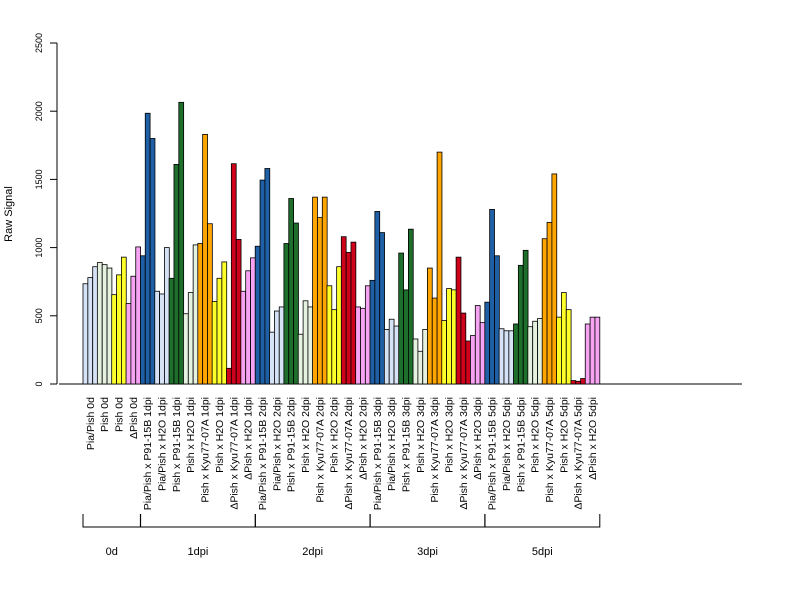  I want to click on category-label: Pia/Pish x H2O 2dpi, so click(277, 444).